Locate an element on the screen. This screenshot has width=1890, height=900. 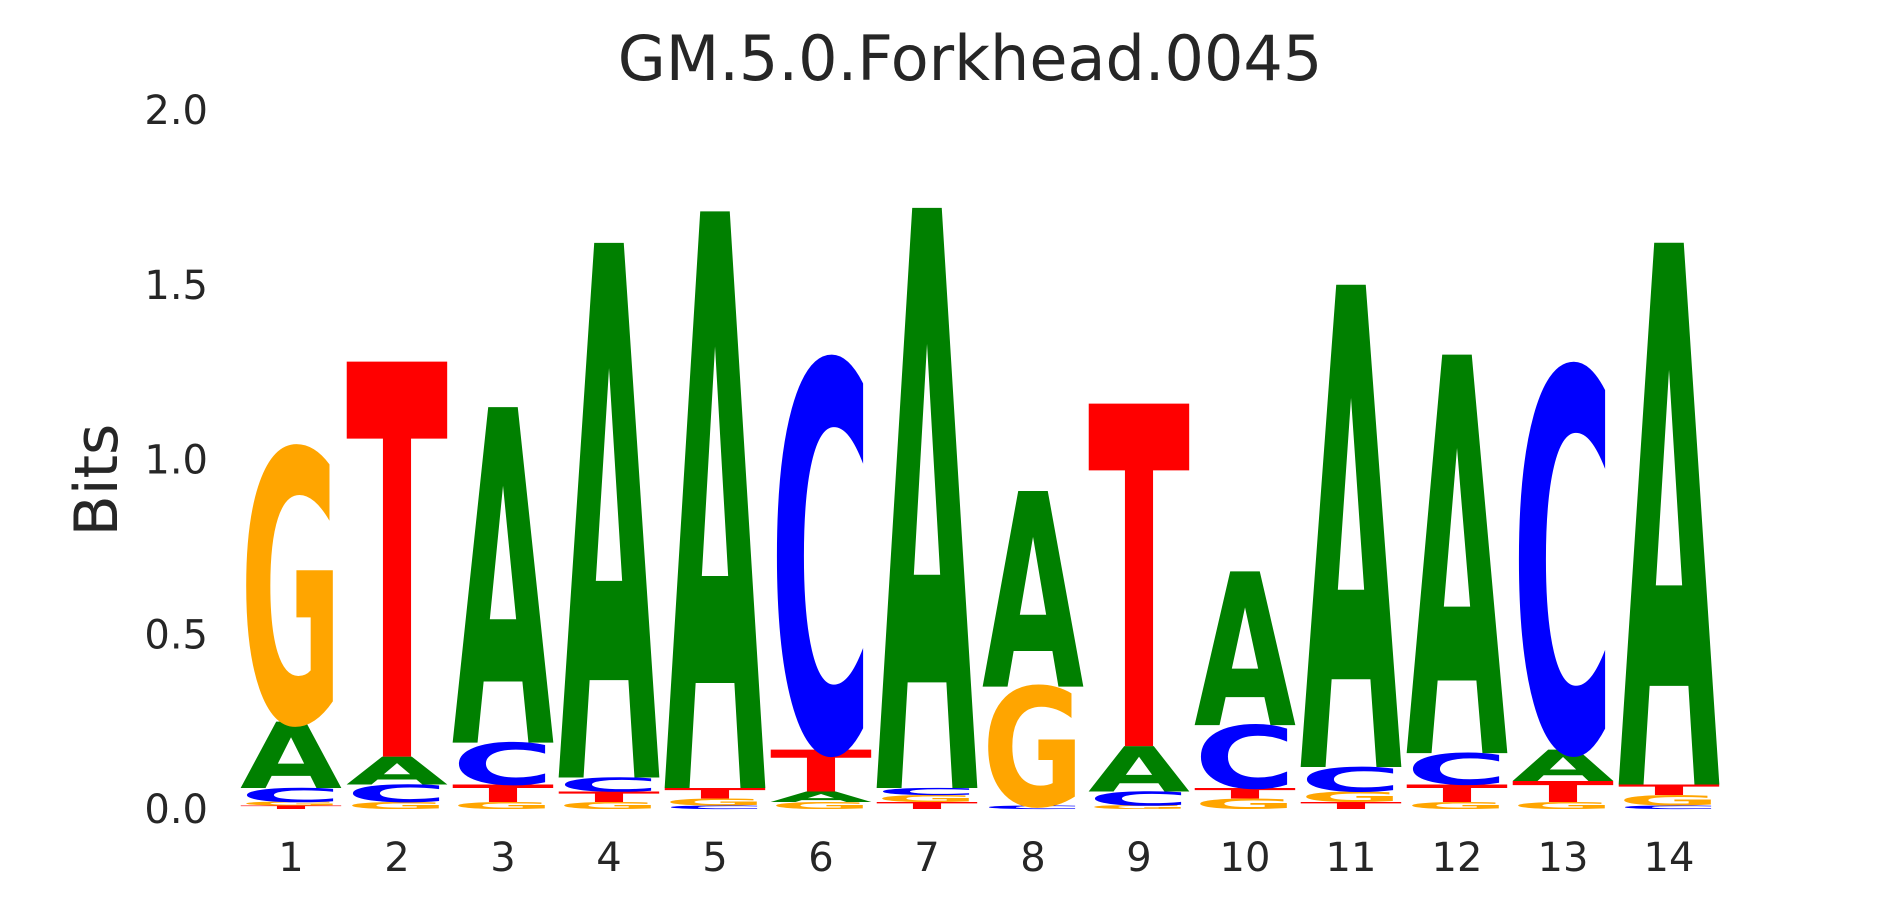
chart-title: GM.5.0.Forkhead.0045 is located at coordinates (970, 58).